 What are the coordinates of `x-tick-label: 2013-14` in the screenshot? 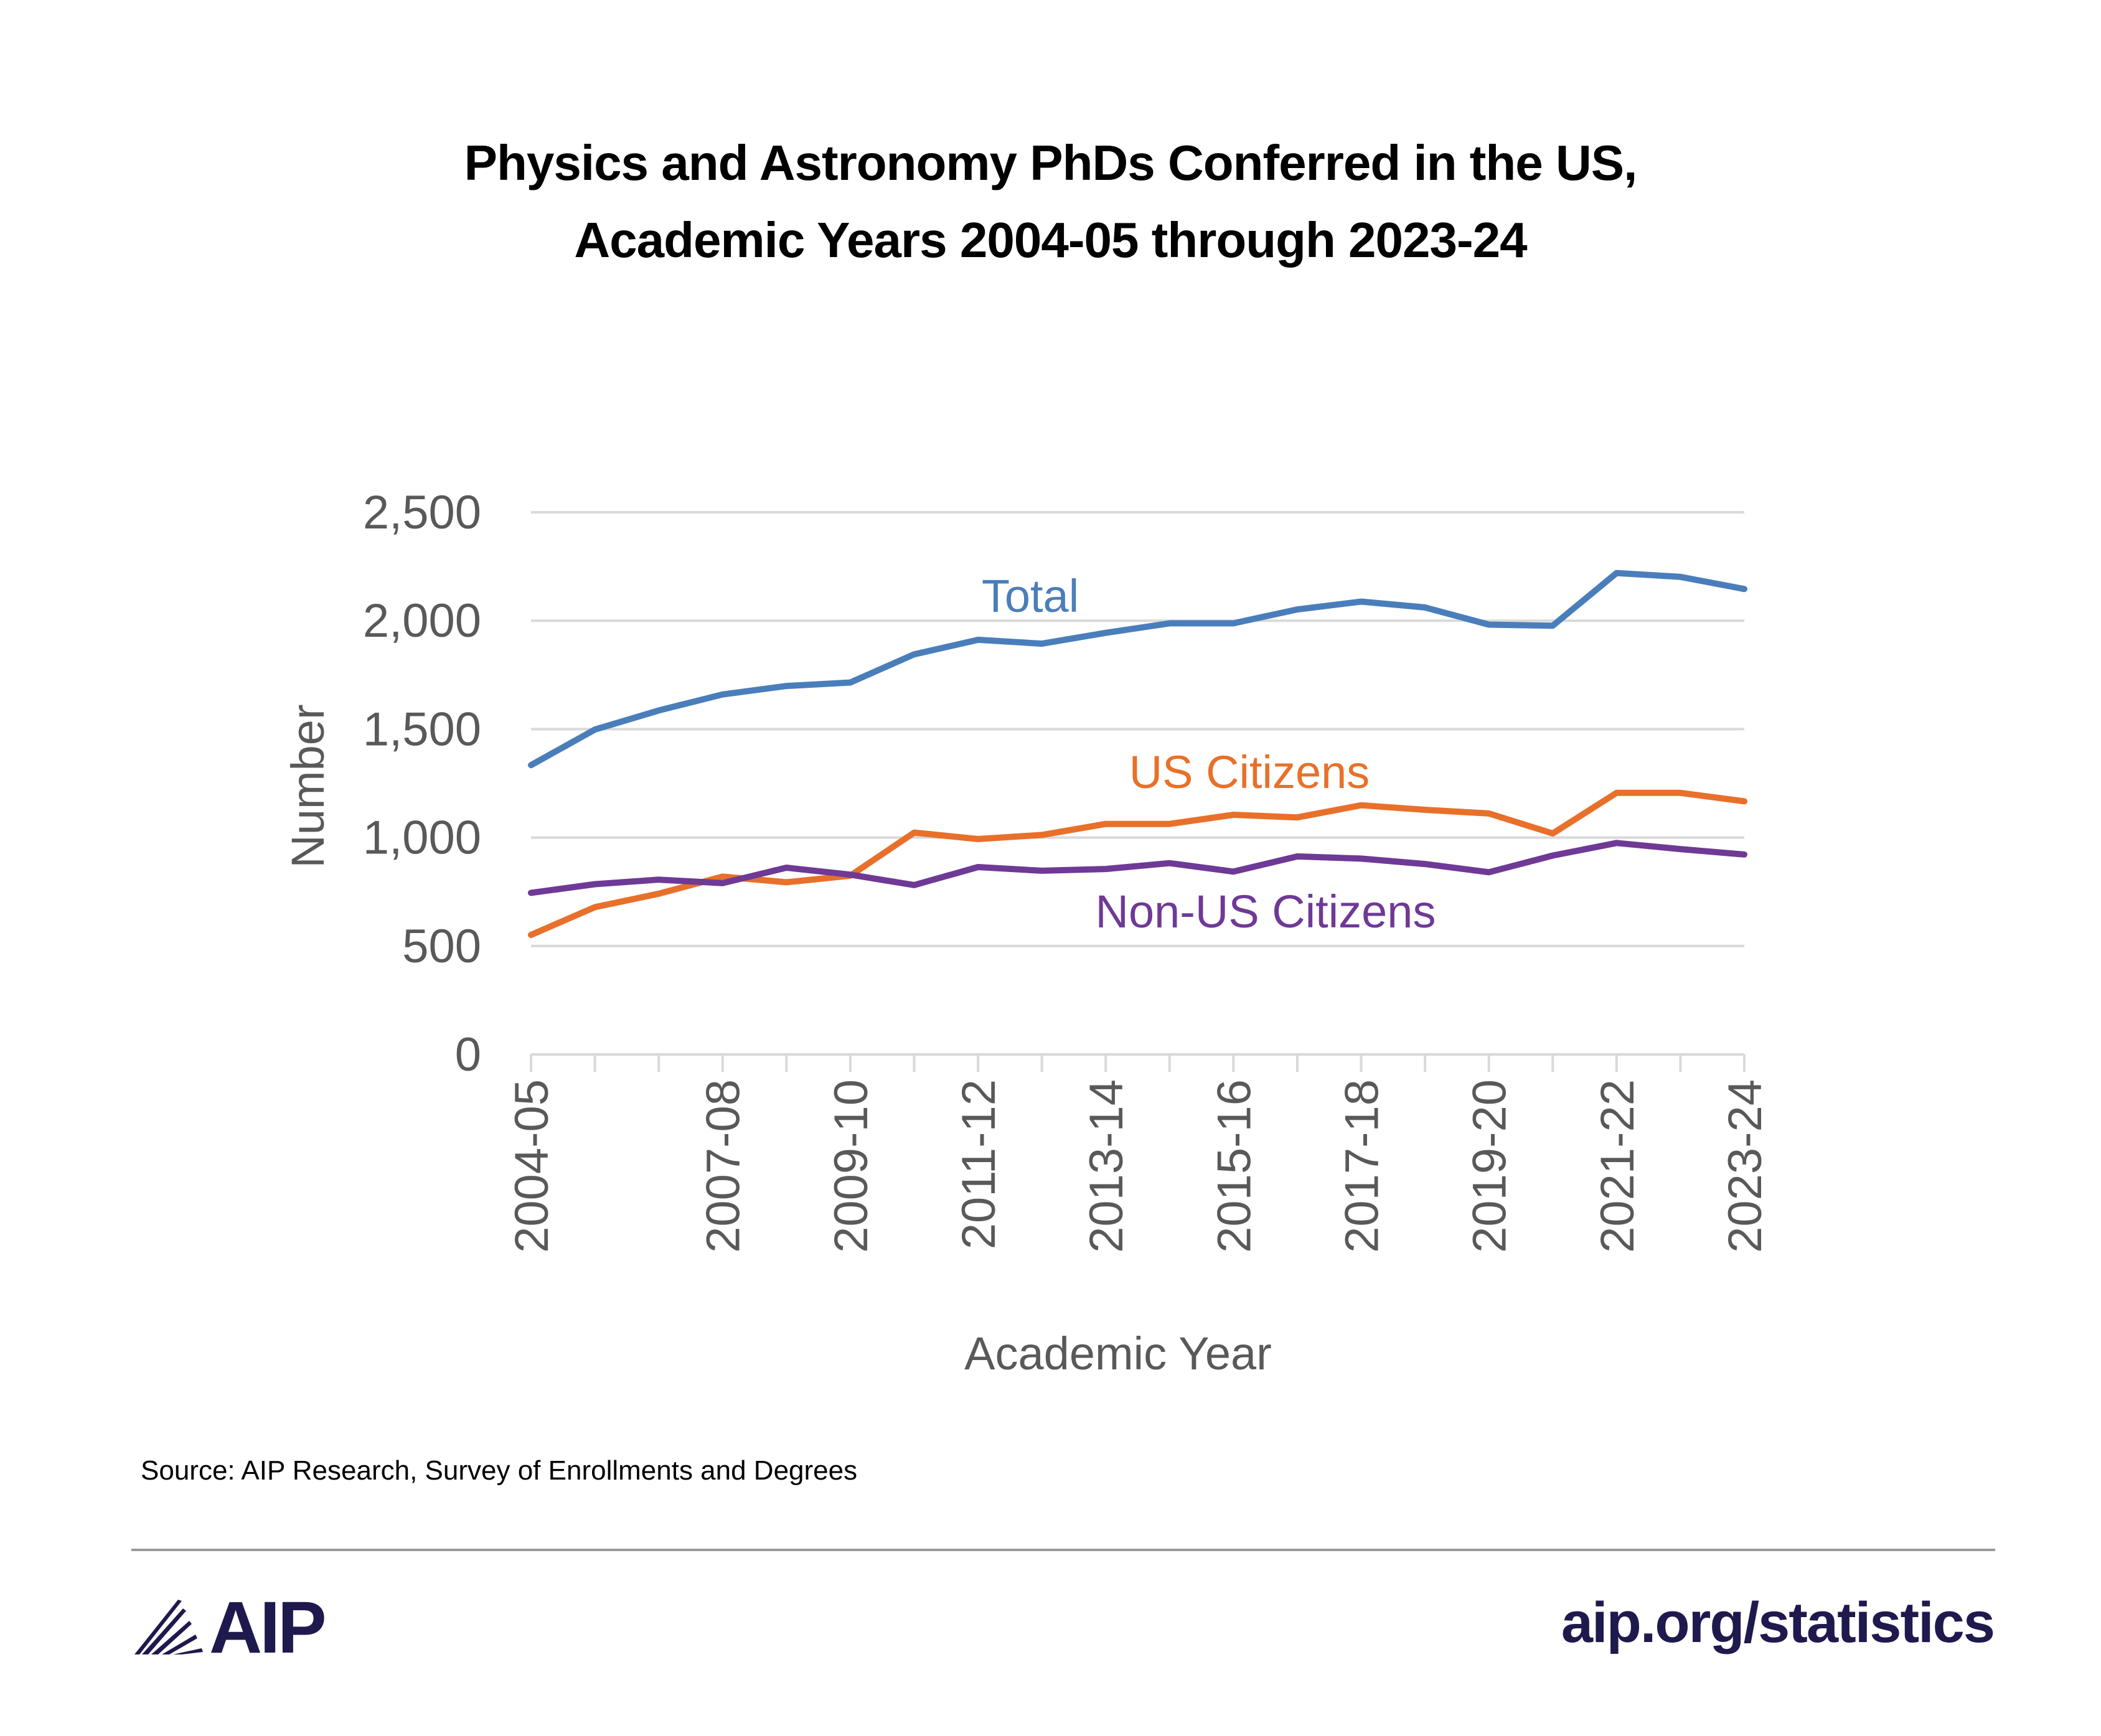 It's located at (1106, 1166).